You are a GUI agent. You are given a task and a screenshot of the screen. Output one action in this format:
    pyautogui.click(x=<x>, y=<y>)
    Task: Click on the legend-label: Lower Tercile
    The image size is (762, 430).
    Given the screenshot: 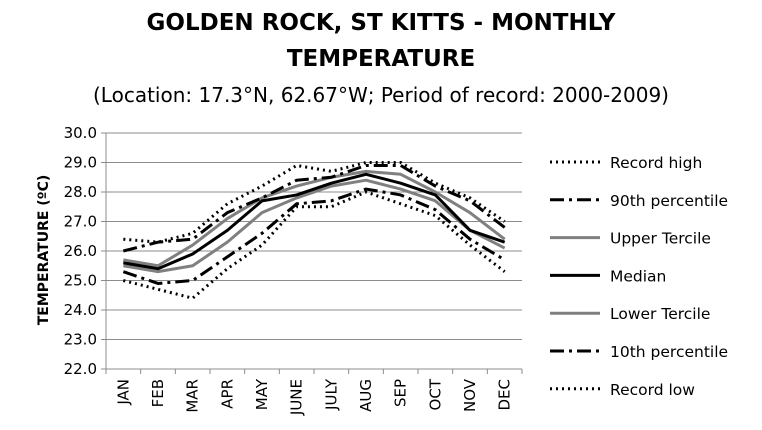 What is the action you would take?
    pyautogui.click(x=660, y=314)
    